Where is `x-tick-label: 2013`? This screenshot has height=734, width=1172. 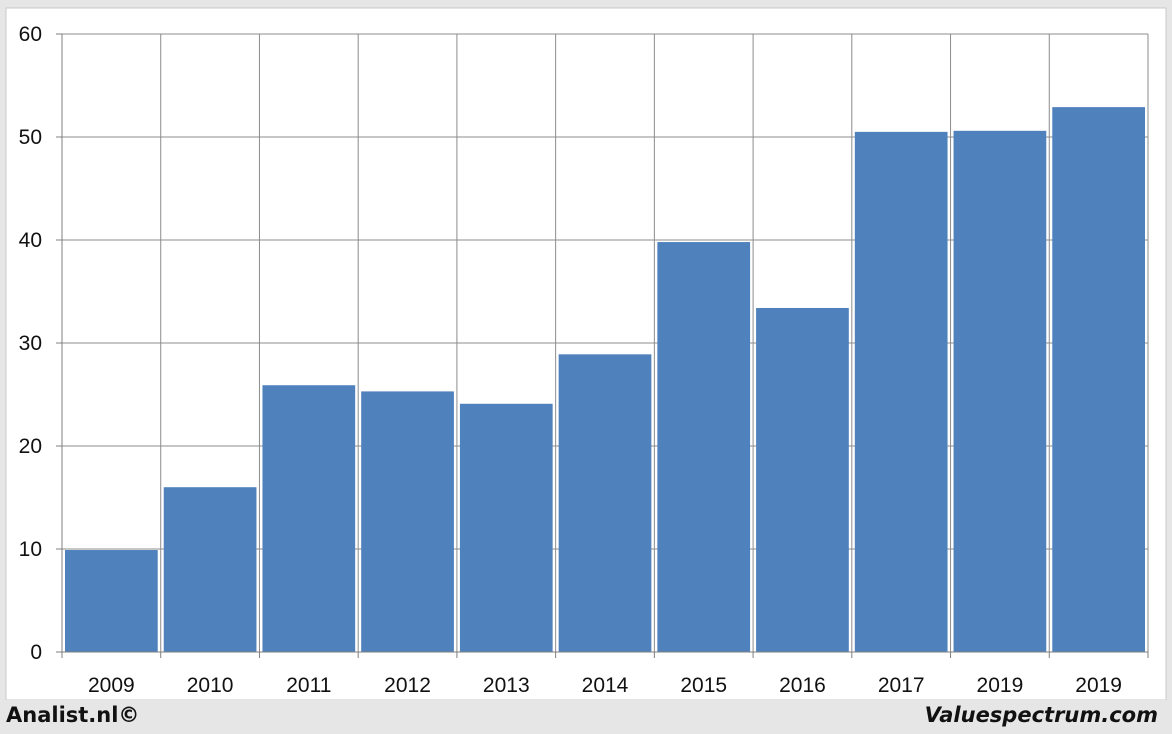 x-tick-label: 2013 is located at coordinates (506, 685).